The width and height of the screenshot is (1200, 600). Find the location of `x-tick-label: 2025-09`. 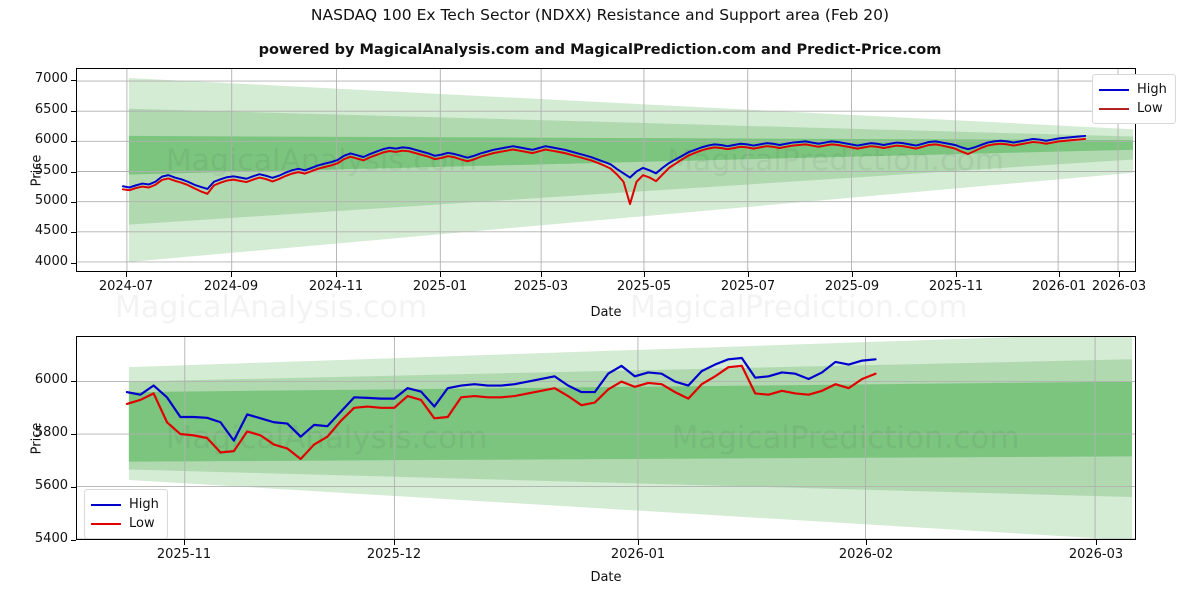

x-tick-label: 2025-09 is located at coordinates (852, 286).